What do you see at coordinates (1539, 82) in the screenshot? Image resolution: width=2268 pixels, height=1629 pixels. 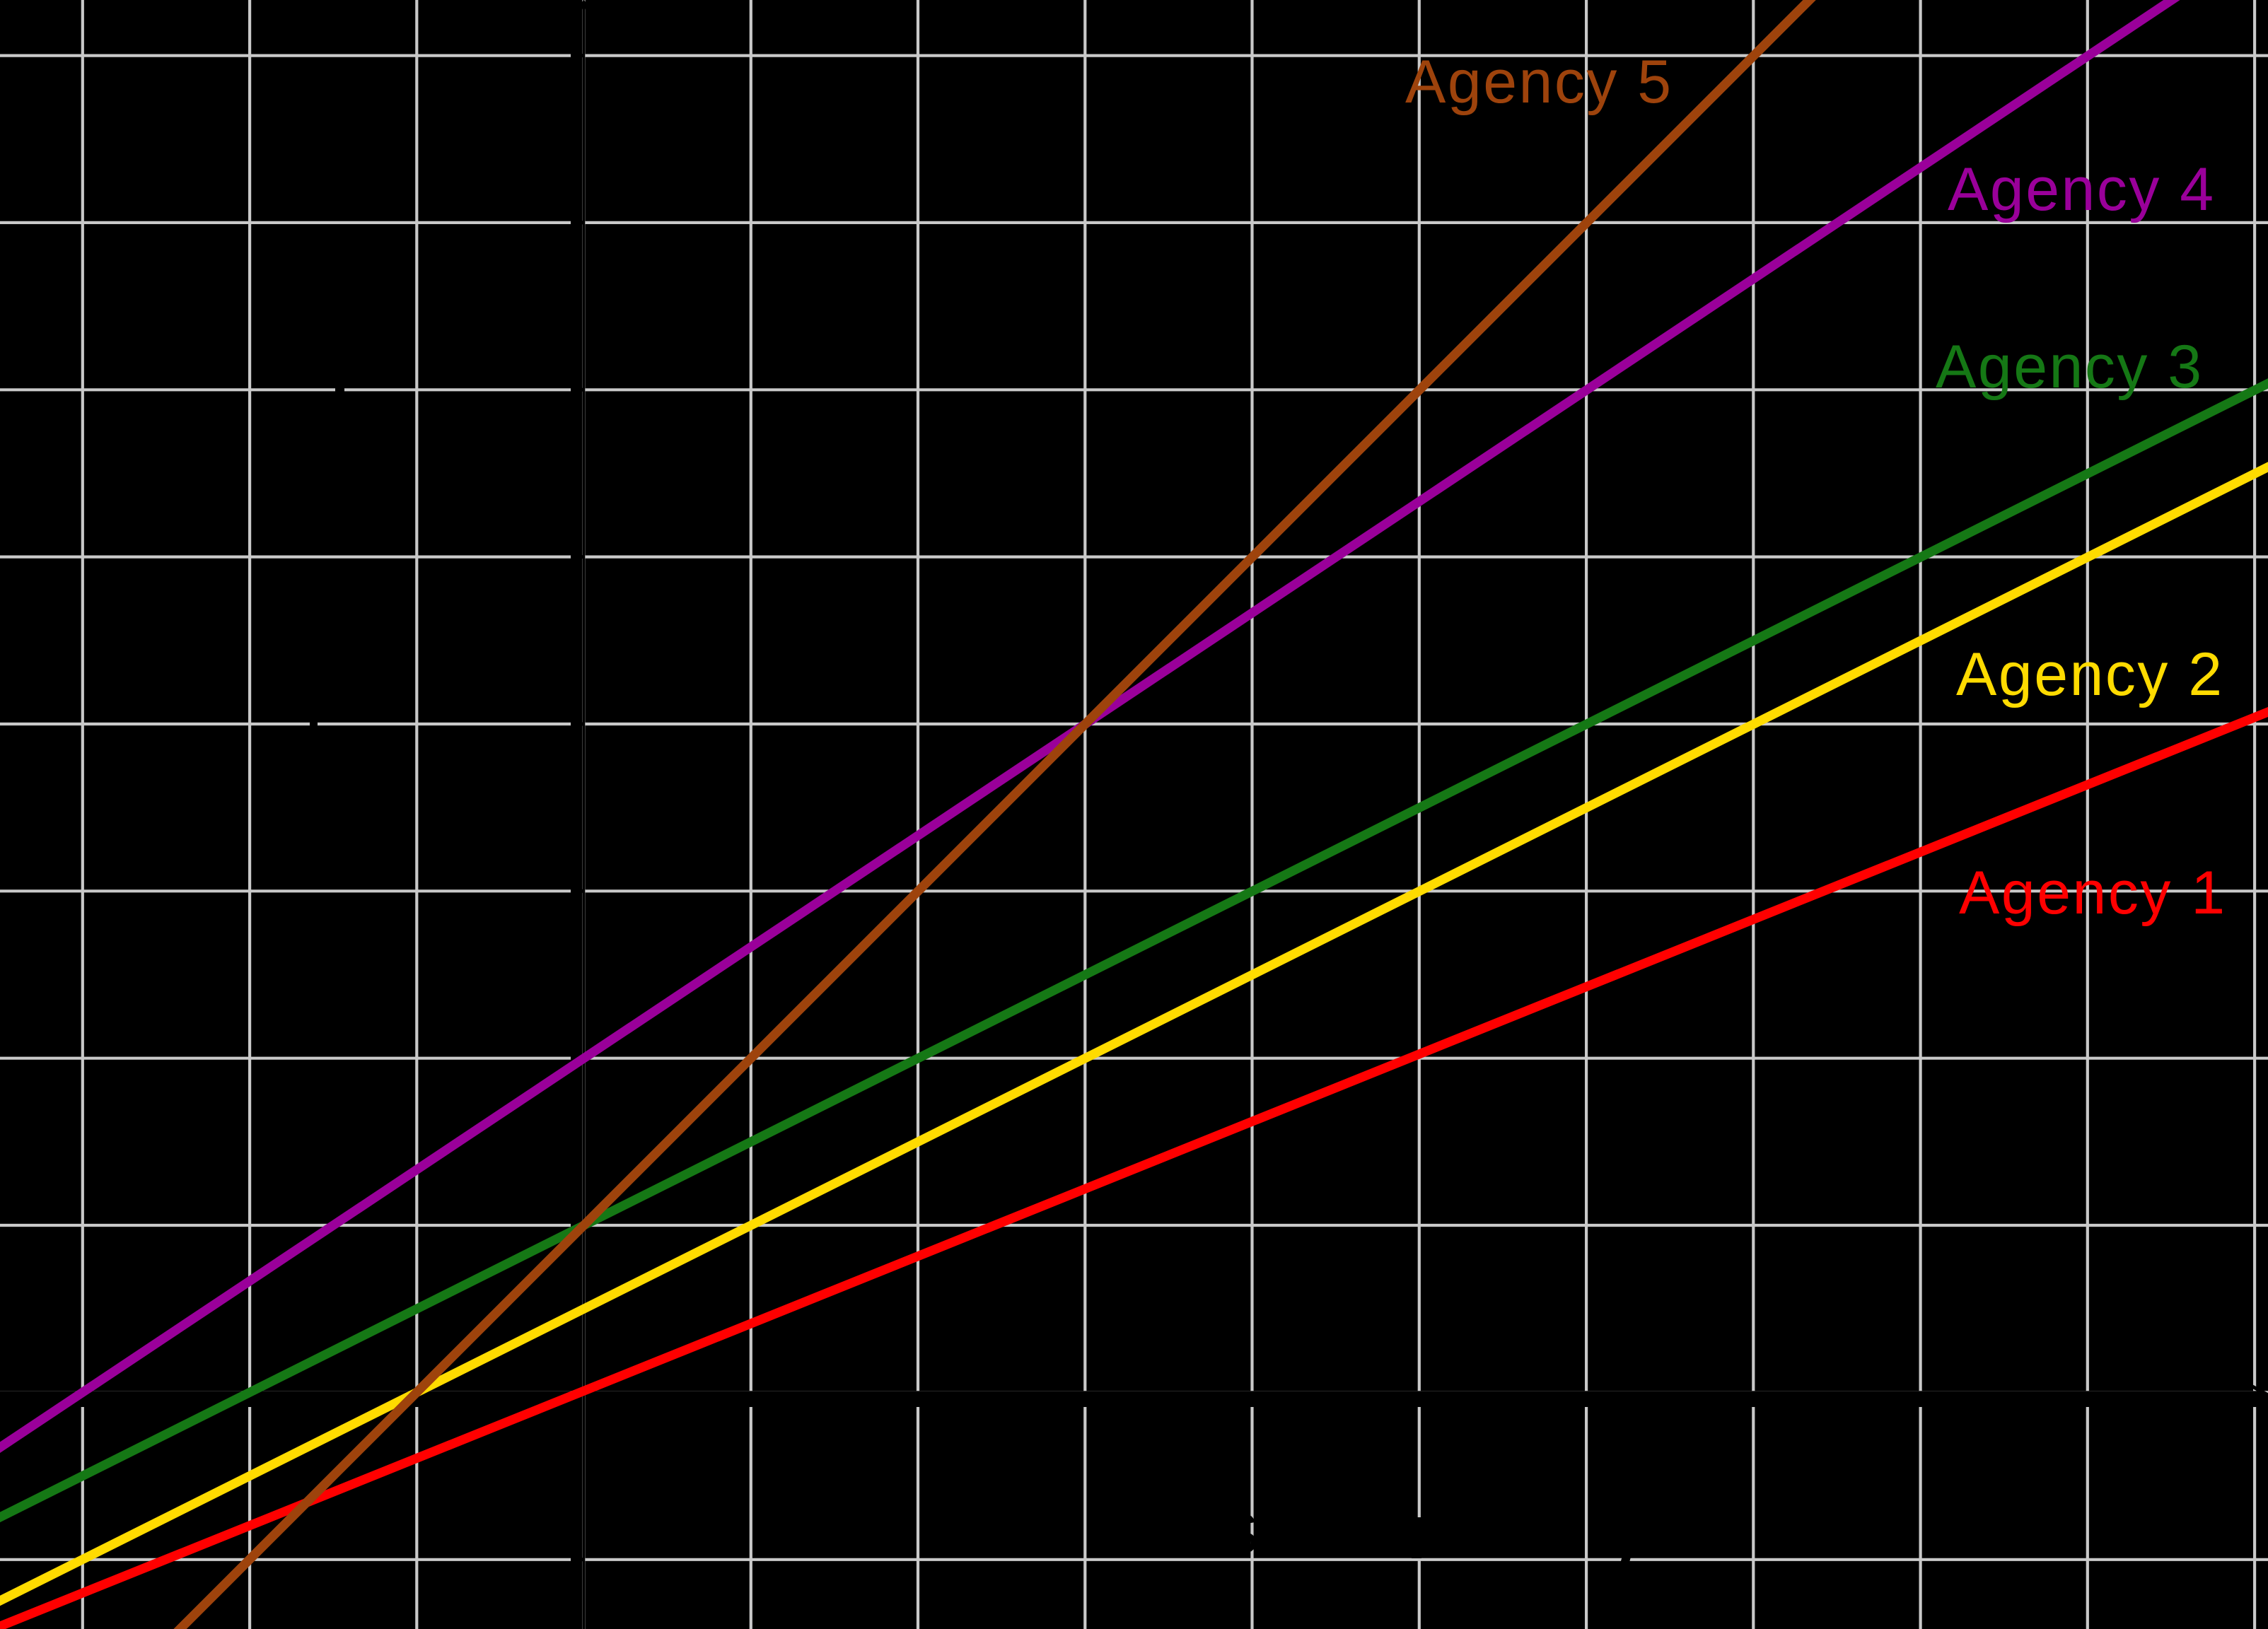 I see `svg-text: Agency 5` at bounding box center [1539, 82].